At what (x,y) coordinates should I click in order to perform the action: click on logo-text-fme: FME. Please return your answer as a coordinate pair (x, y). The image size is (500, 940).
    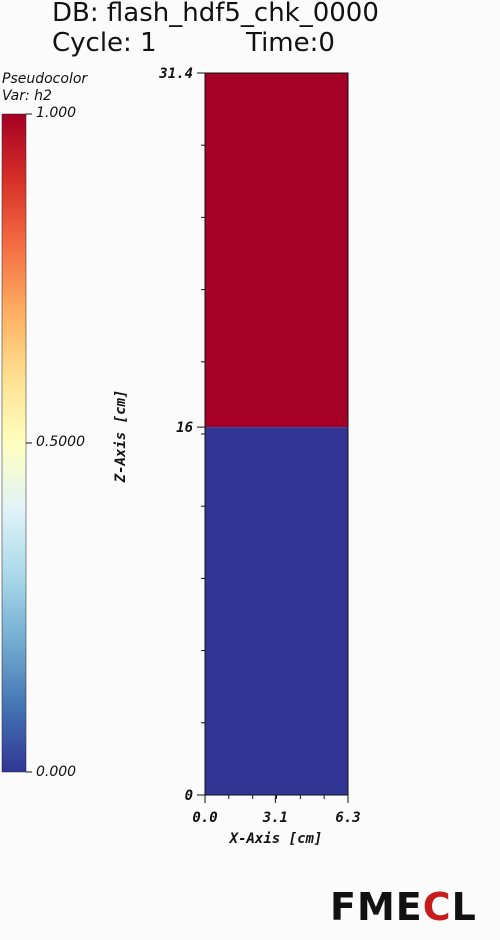
    Looking at the image, I should click on (376, 907).